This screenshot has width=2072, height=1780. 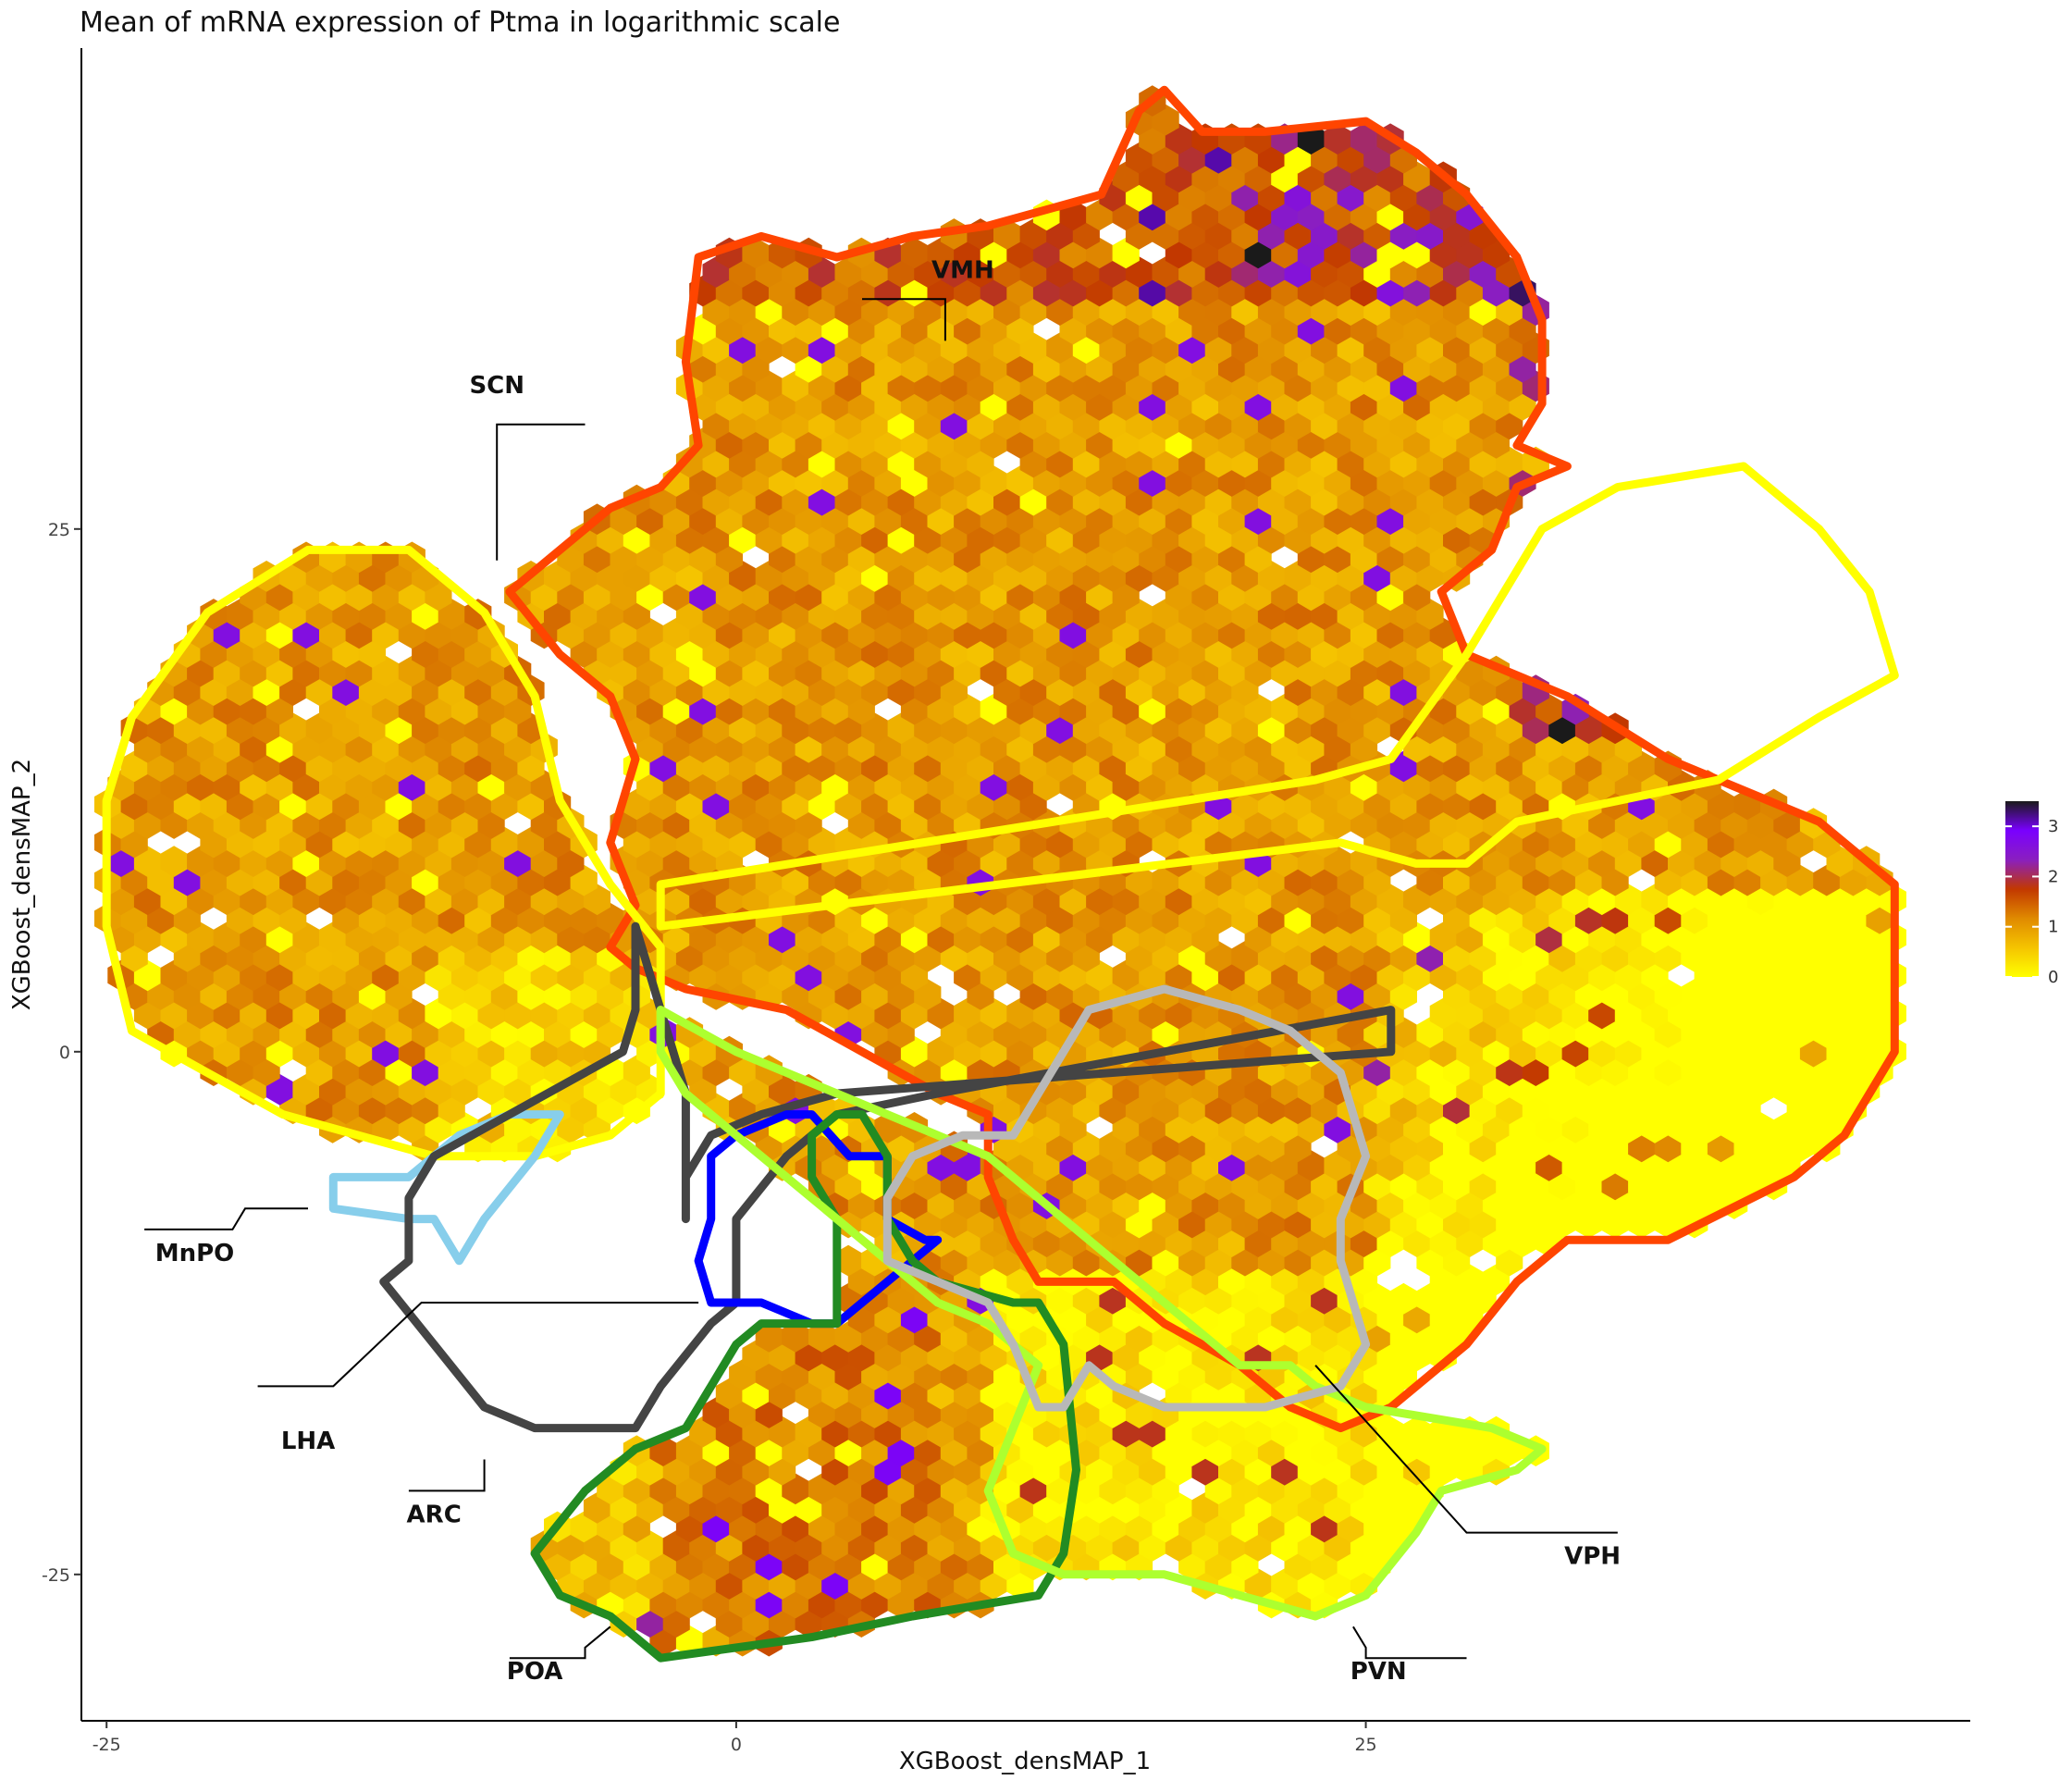 What do you see at coordinates (904, 319) in the screenshot?
I see `leader-line-vmh` at bounding box center [904, 319].